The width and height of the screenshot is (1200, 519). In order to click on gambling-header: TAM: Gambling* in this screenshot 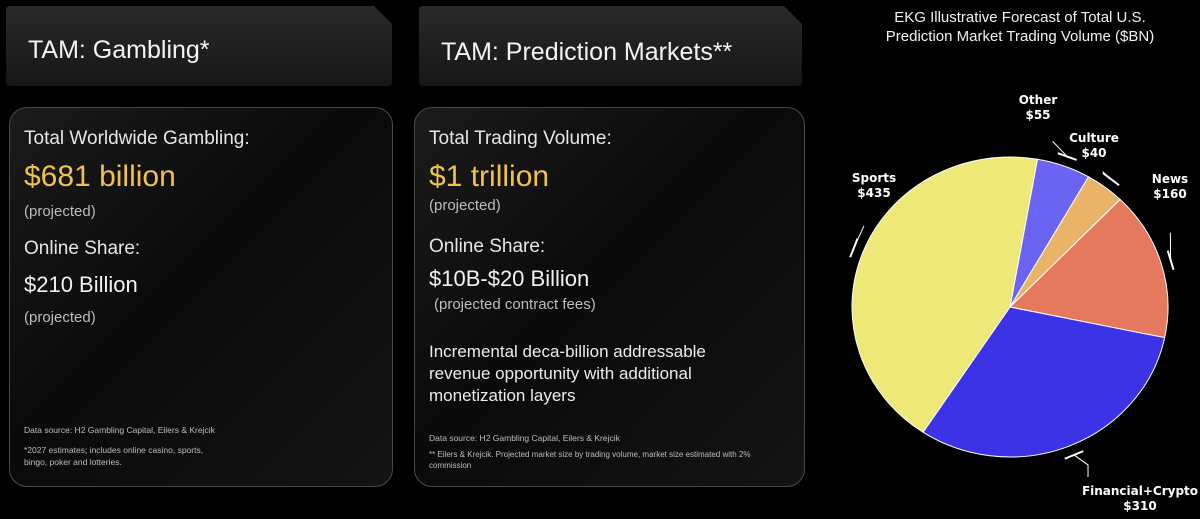, I will do `click(199, 46)`.